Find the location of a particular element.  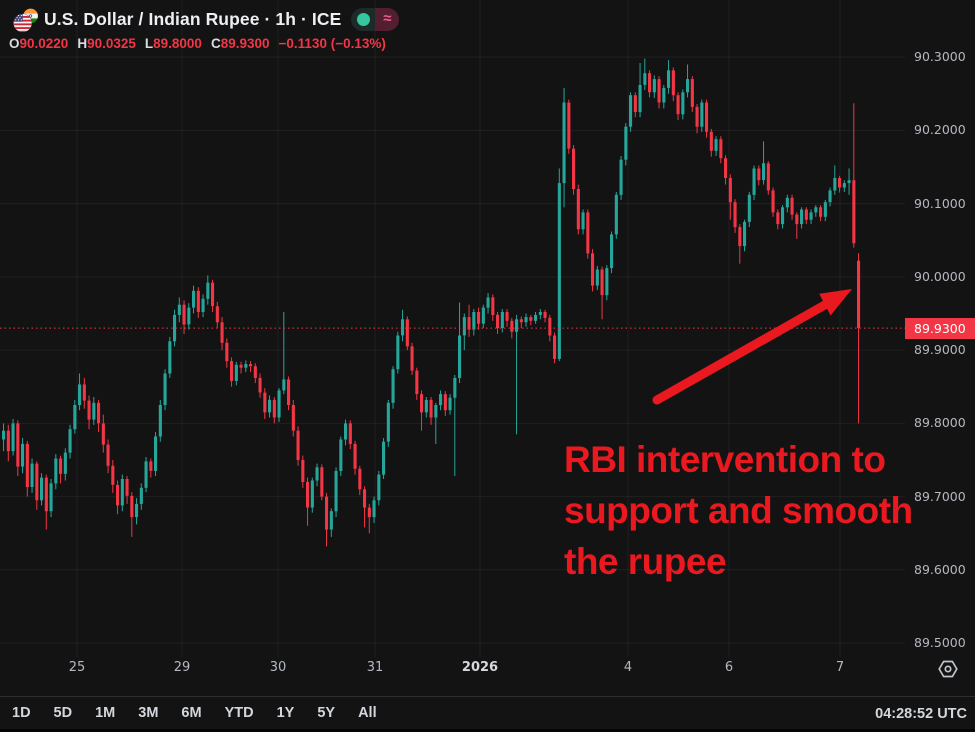

range-button-1d: 1D is located at coordinates (21, 713).